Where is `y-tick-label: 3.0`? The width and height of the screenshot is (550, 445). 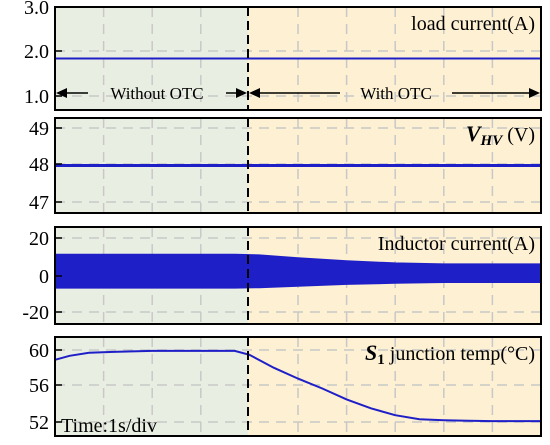 y-tick-label: 3.0 is located at coordinates (36, 9).